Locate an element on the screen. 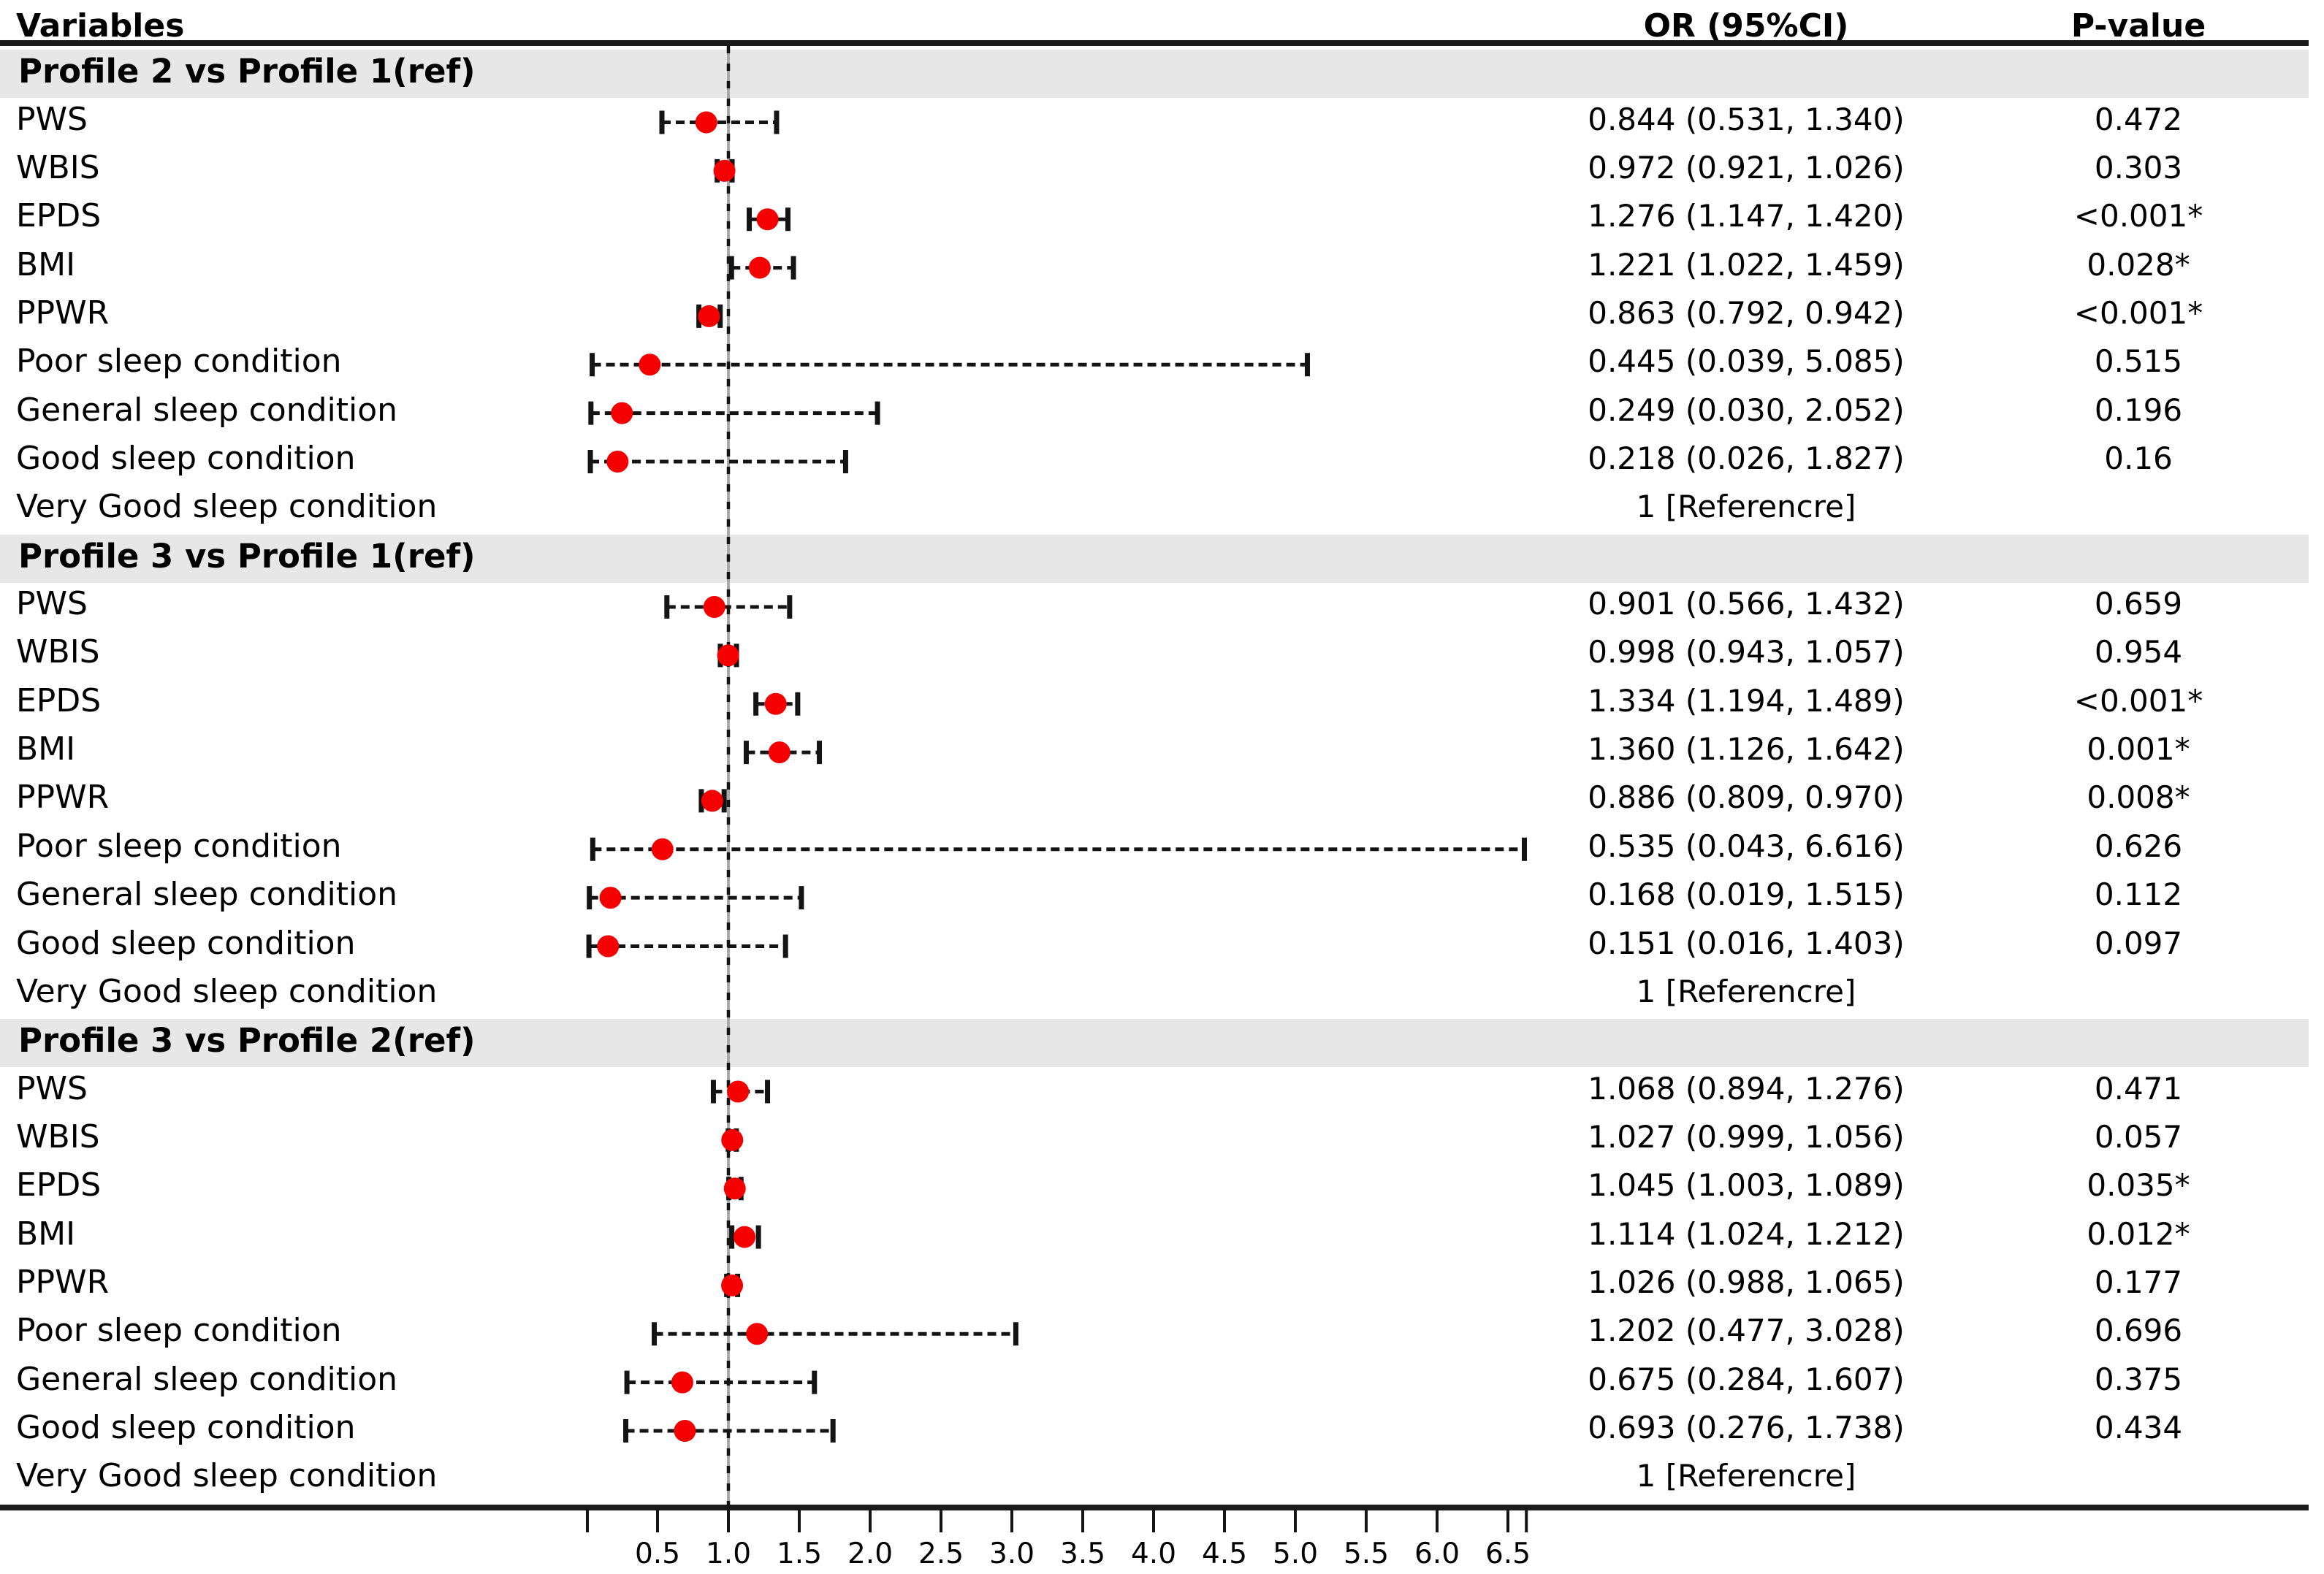  p-value: 0.035* is located at coordinates (2138, 1185).